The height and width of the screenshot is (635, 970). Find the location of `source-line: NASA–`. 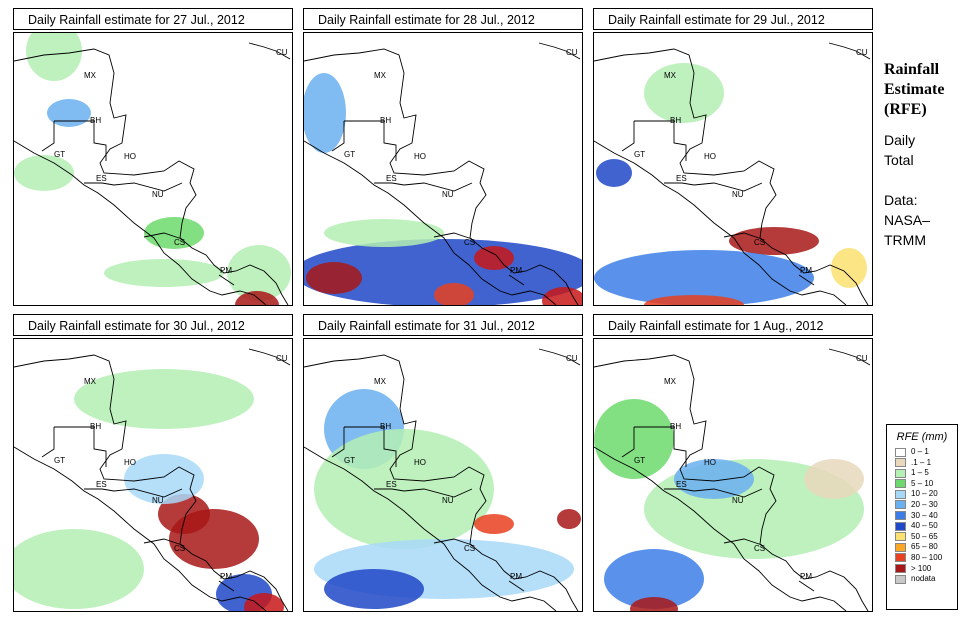

source-line: NASA– is located at coordinates (907, 220).